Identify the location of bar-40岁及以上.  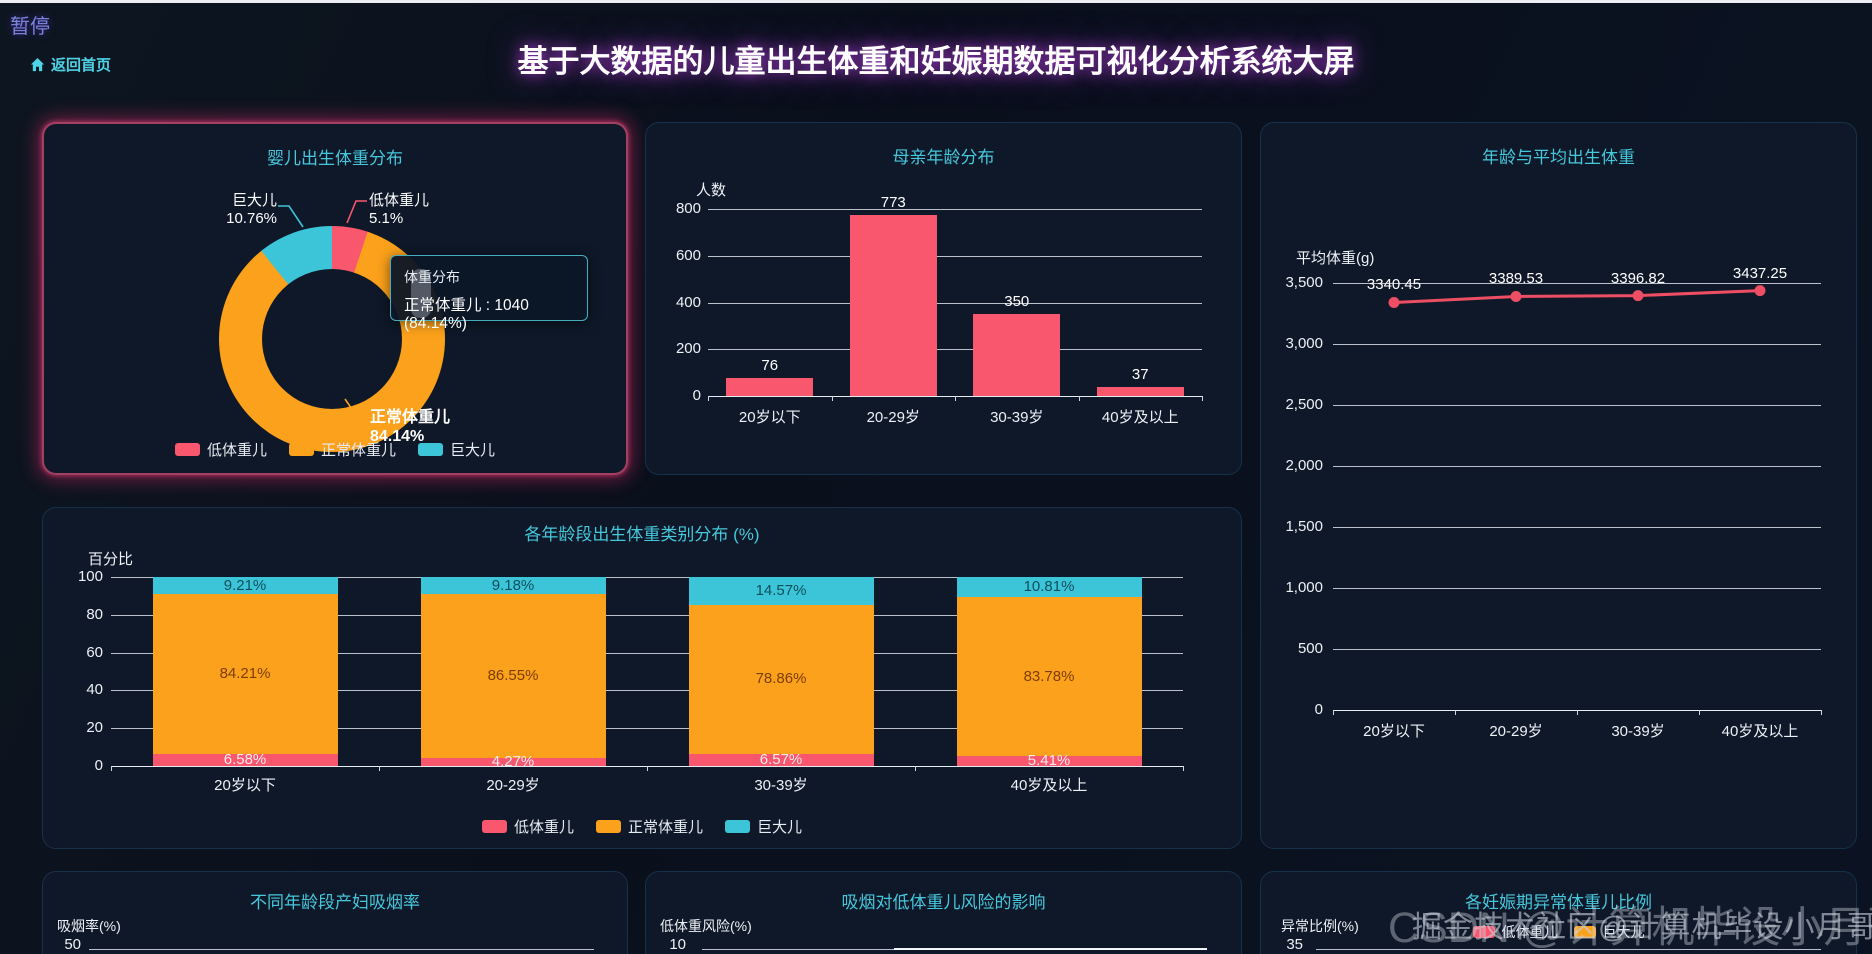
(1140, 391).